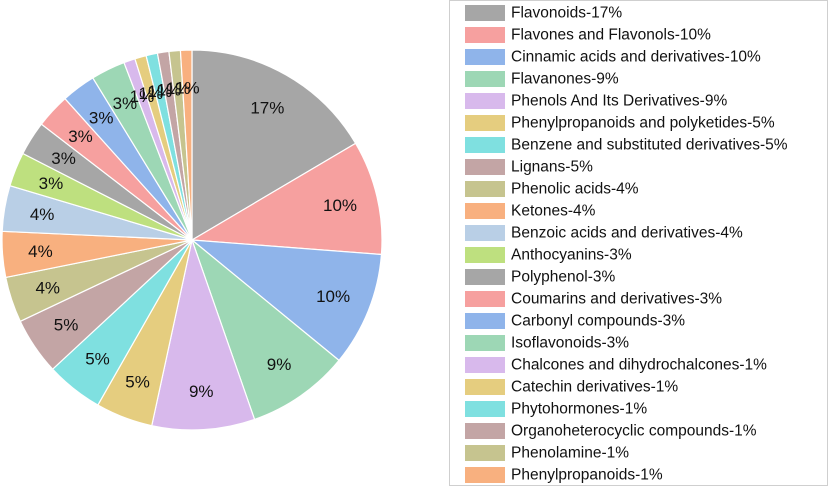 This screenshot has height=486, width=829. Describe the element at coordinates (565, 79) in the screenshot. I see `legend-label: Flavanones-9%` at that location.